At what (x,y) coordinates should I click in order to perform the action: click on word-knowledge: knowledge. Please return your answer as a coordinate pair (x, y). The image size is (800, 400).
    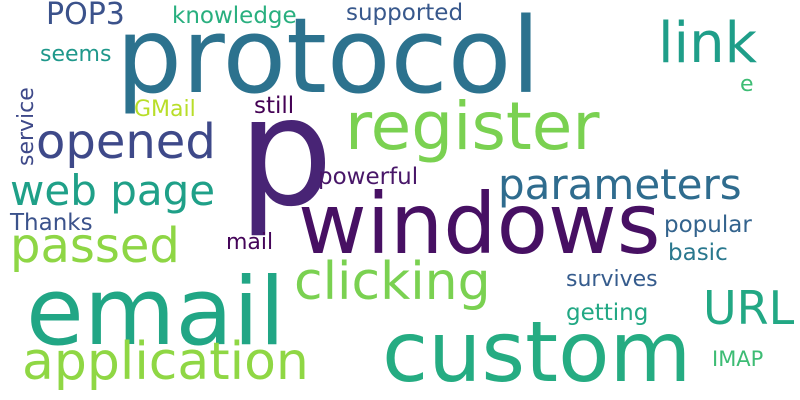
    Looking at the image, I should click on (234, 16).